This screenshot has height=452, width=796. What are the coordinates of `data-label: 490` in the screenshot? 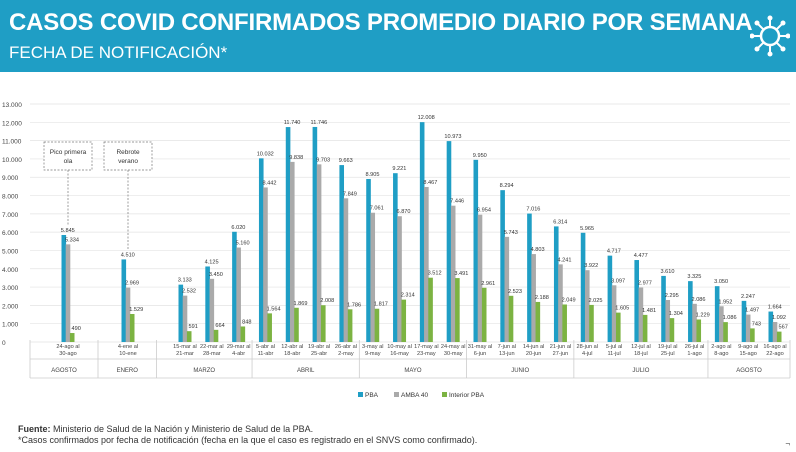 It's located at (76, 329).